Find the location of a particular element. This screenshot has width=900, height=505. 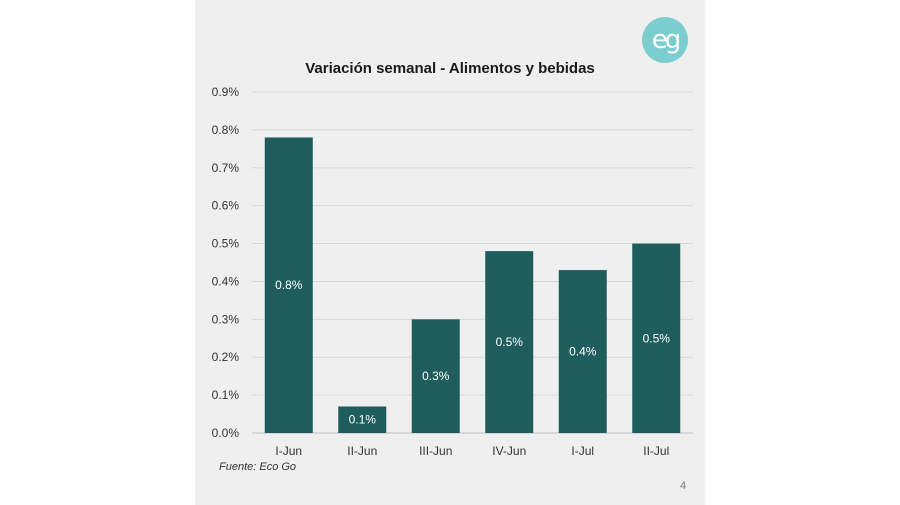

data-label: 0.1% is located at coordinates (363, 420).